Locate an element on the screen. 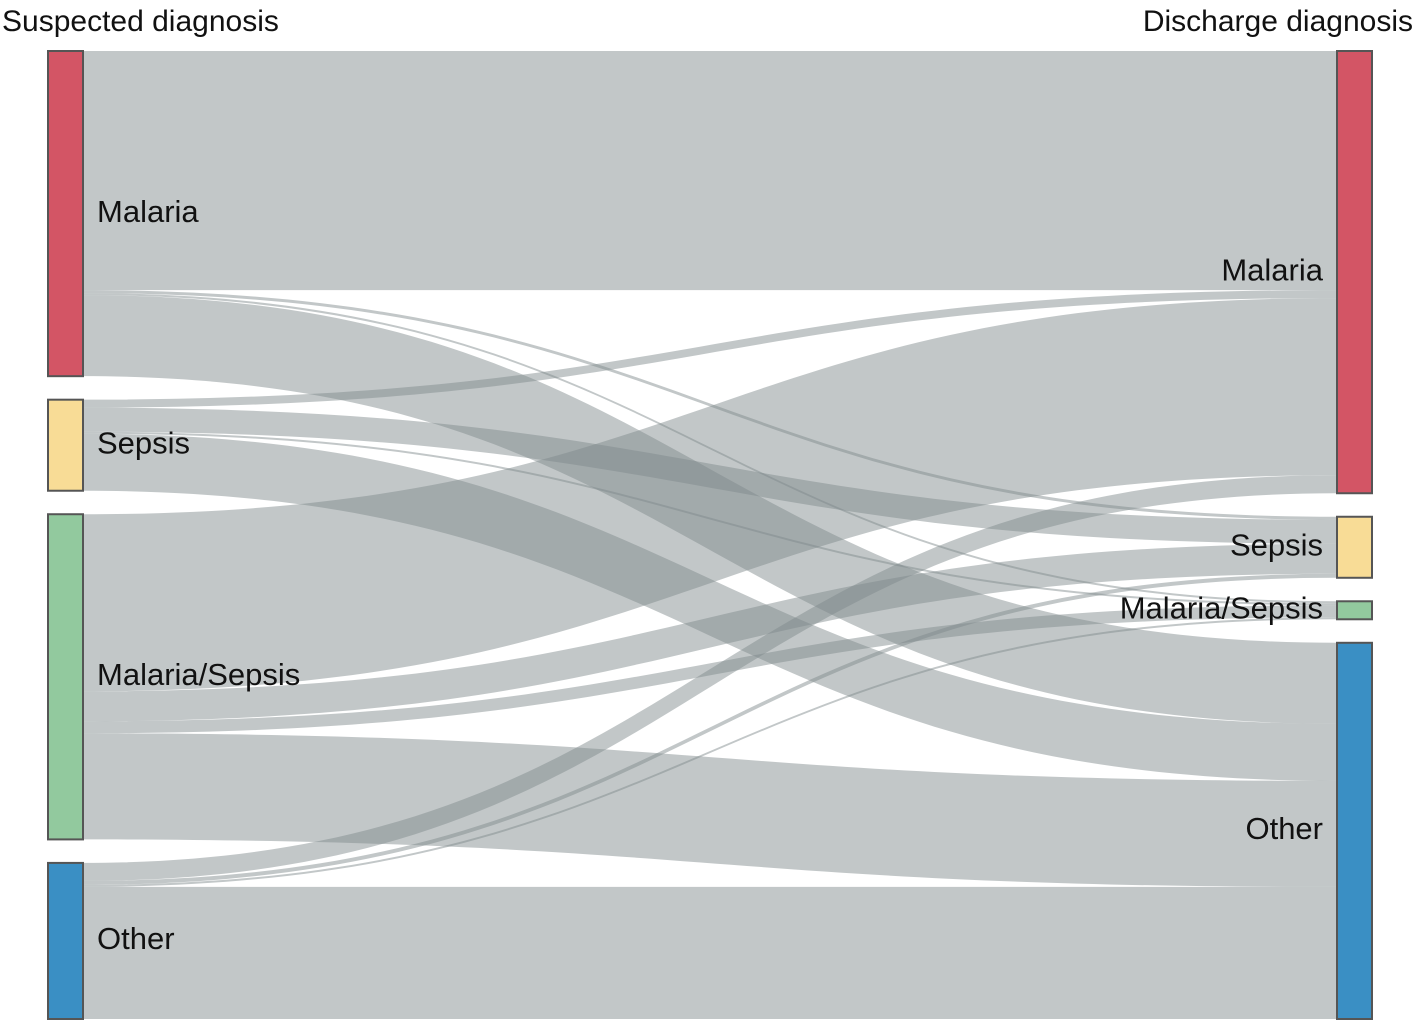  right-label-other: Other is located at coordinates (1284, 828).